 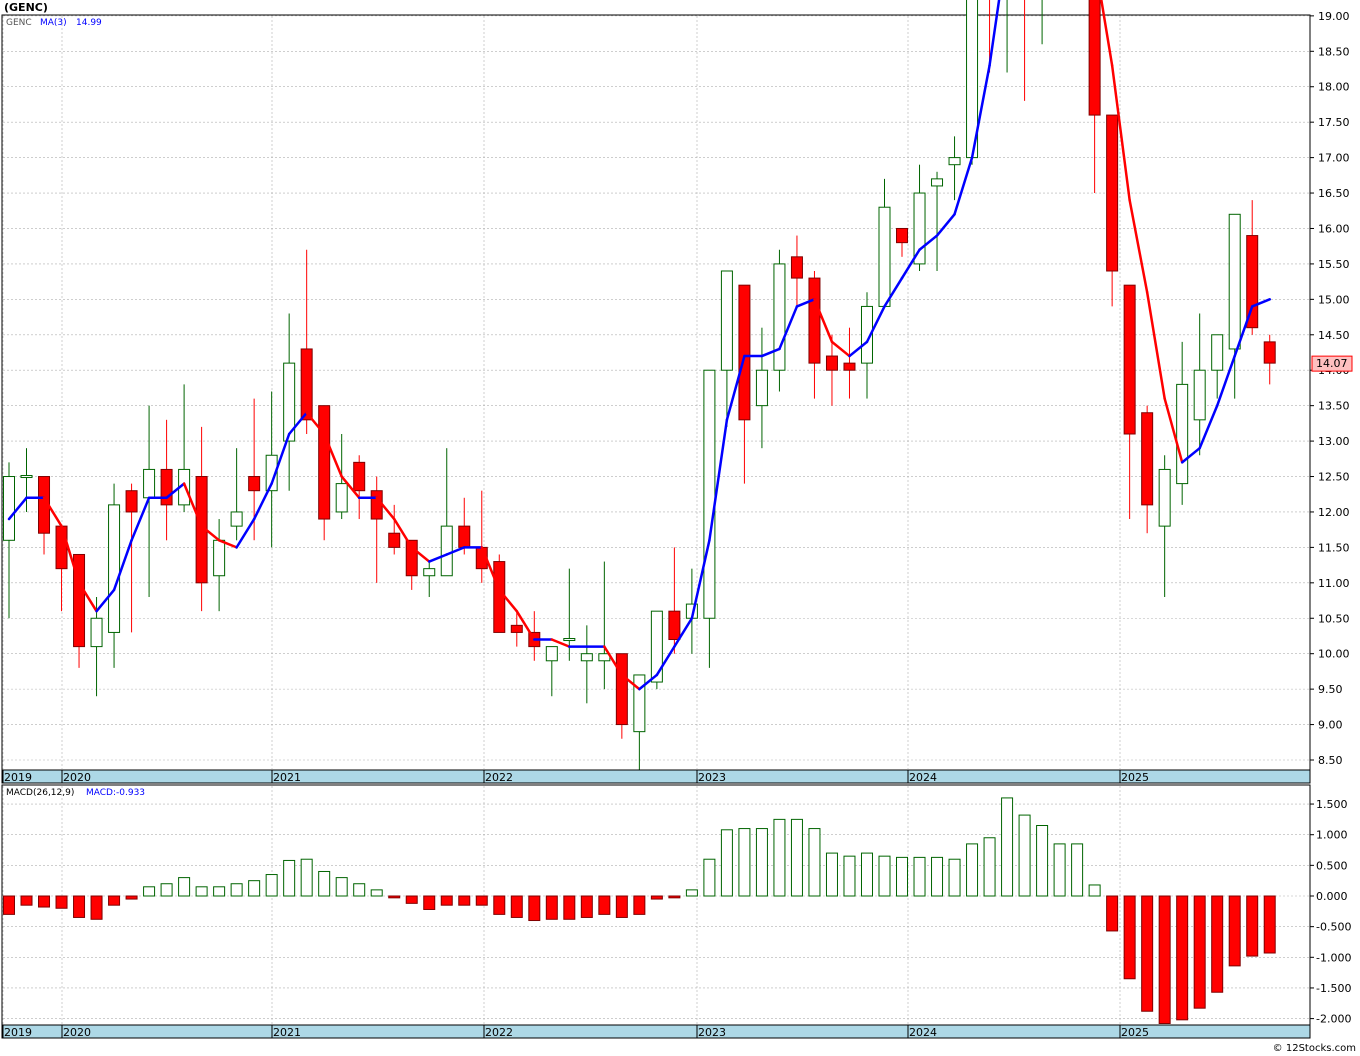 What do you see at coordinates (77, 777) in the screenshot?
I see `price-x-year-label: 2020` at bounding box center [77, 777].